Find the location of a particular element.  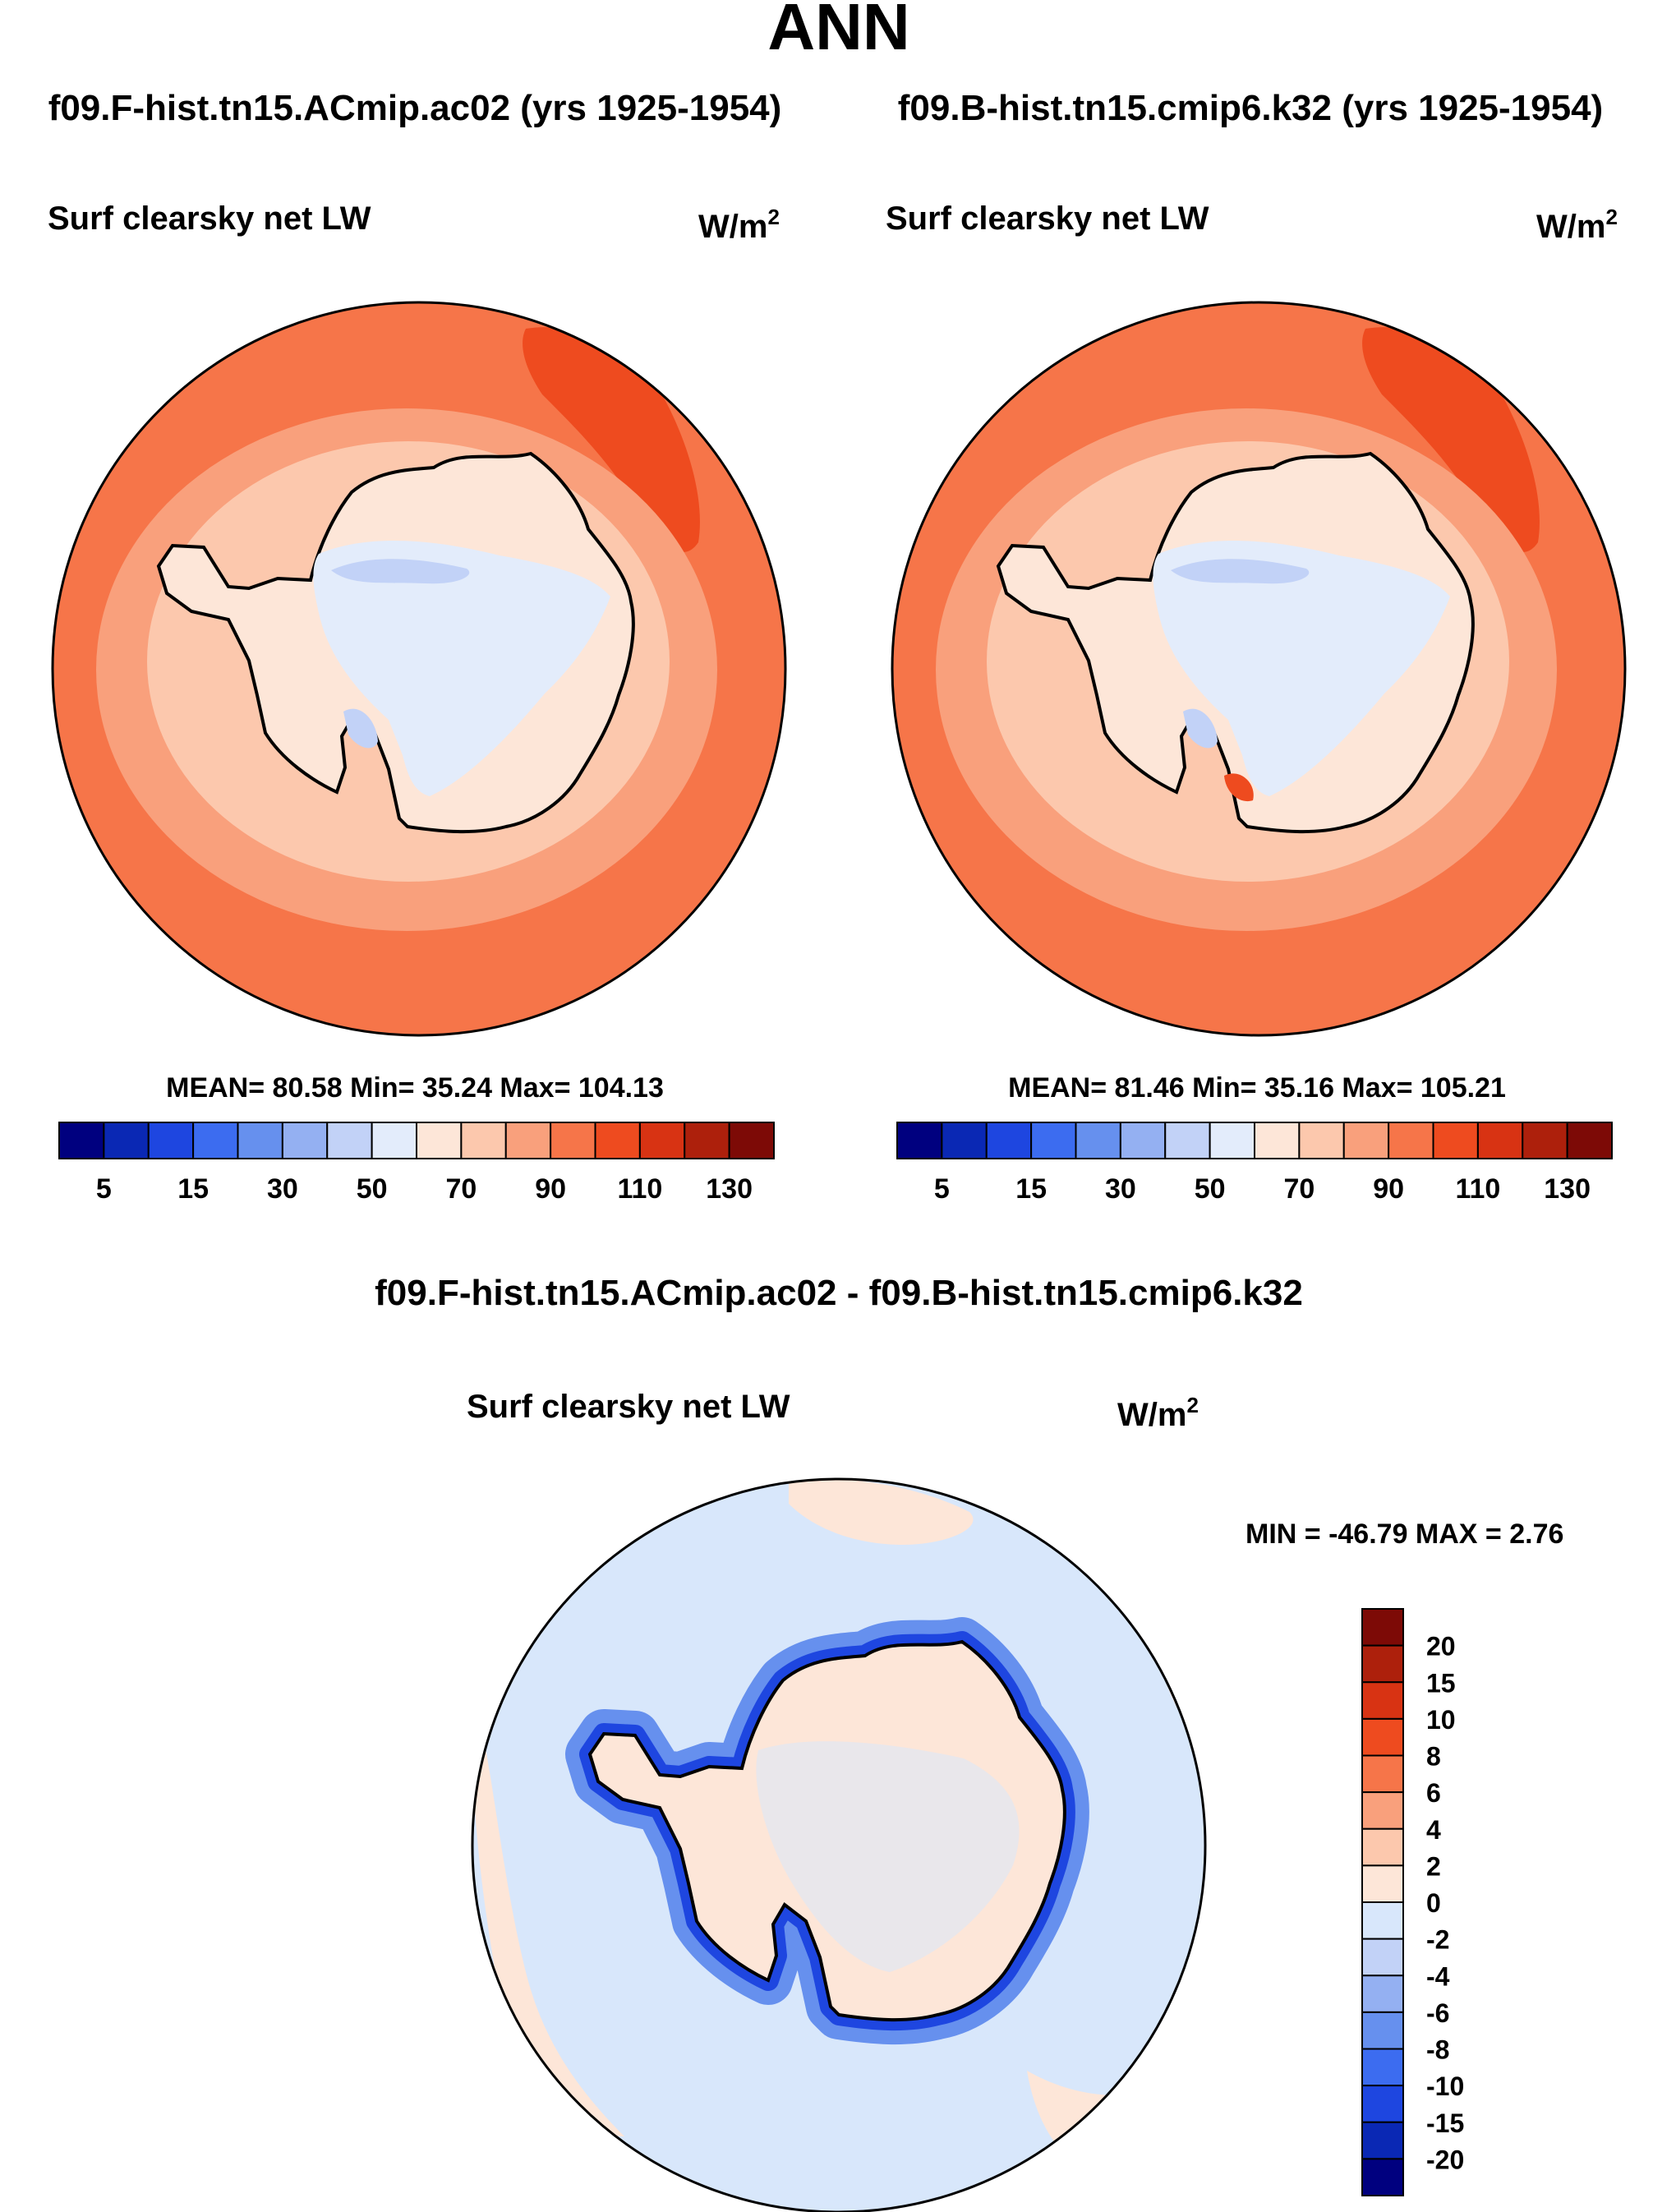

right-map is located at coordinates (1259, 669).